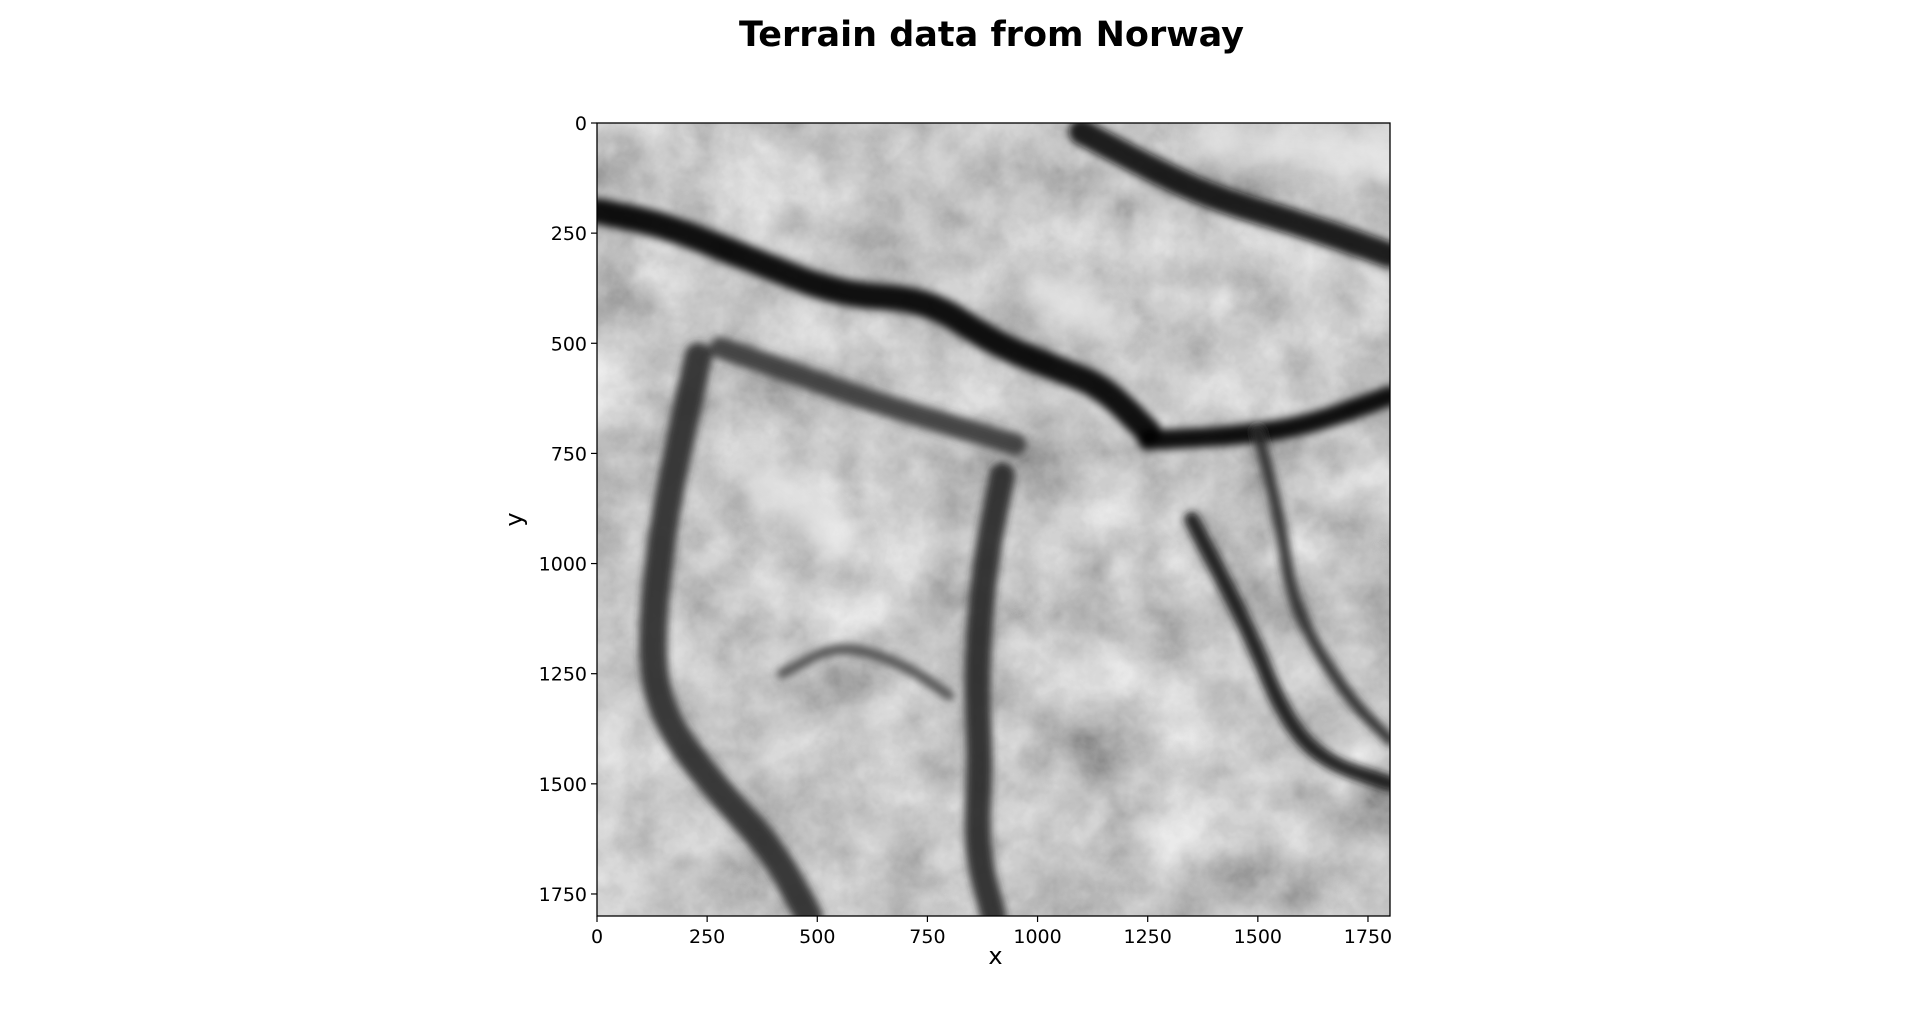 The image size is (1920, 1017). I want to click on x-tick-label: 1000, so click(1037, 937).